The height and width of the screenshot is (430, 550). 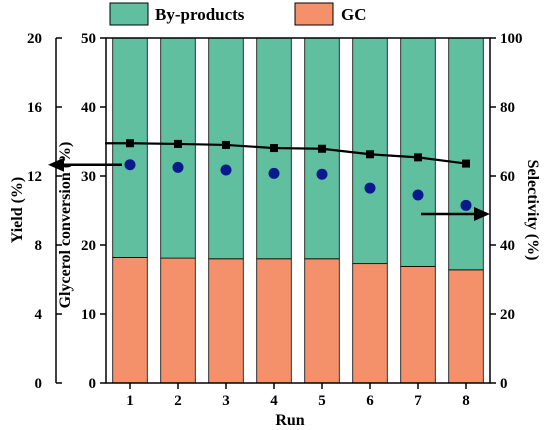 What do you see at coordinates (314, 14) in the screenshot?
I see `legend-swatch-gc` at bounding box center [314, 14].